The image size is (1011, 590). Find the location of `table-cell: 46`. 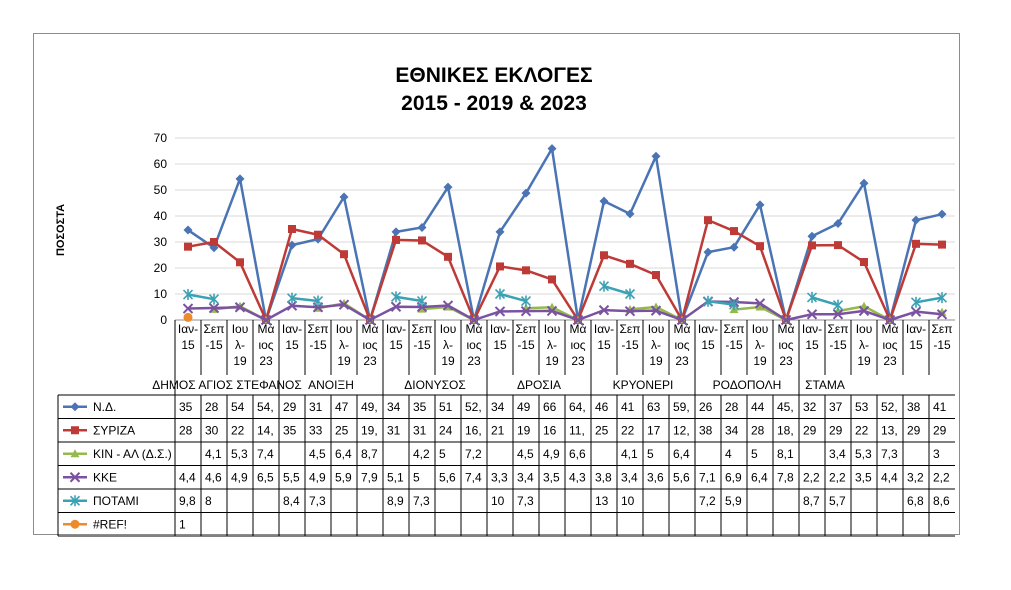

table-cell: 46 is located at coordinates (602, 407).